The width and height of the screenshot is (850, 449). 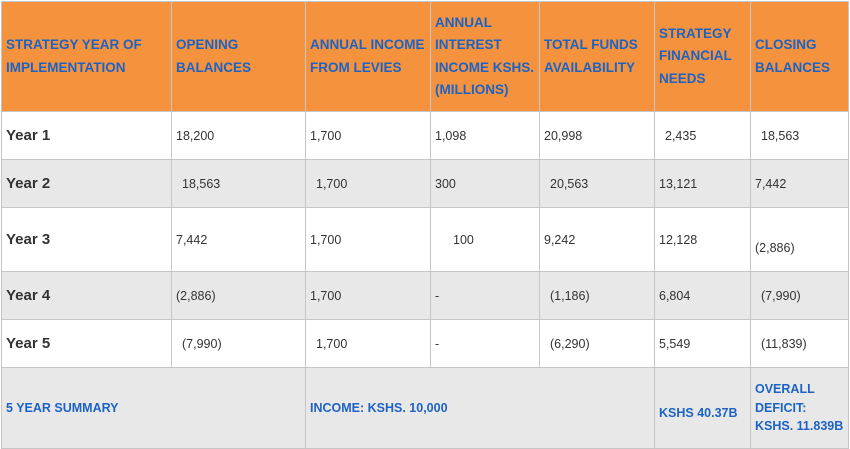 What do you see at coordinates (799, 135) in the screenshot?
I see `closing-balance-cell: 18,563` at bounding box center [799, 135].